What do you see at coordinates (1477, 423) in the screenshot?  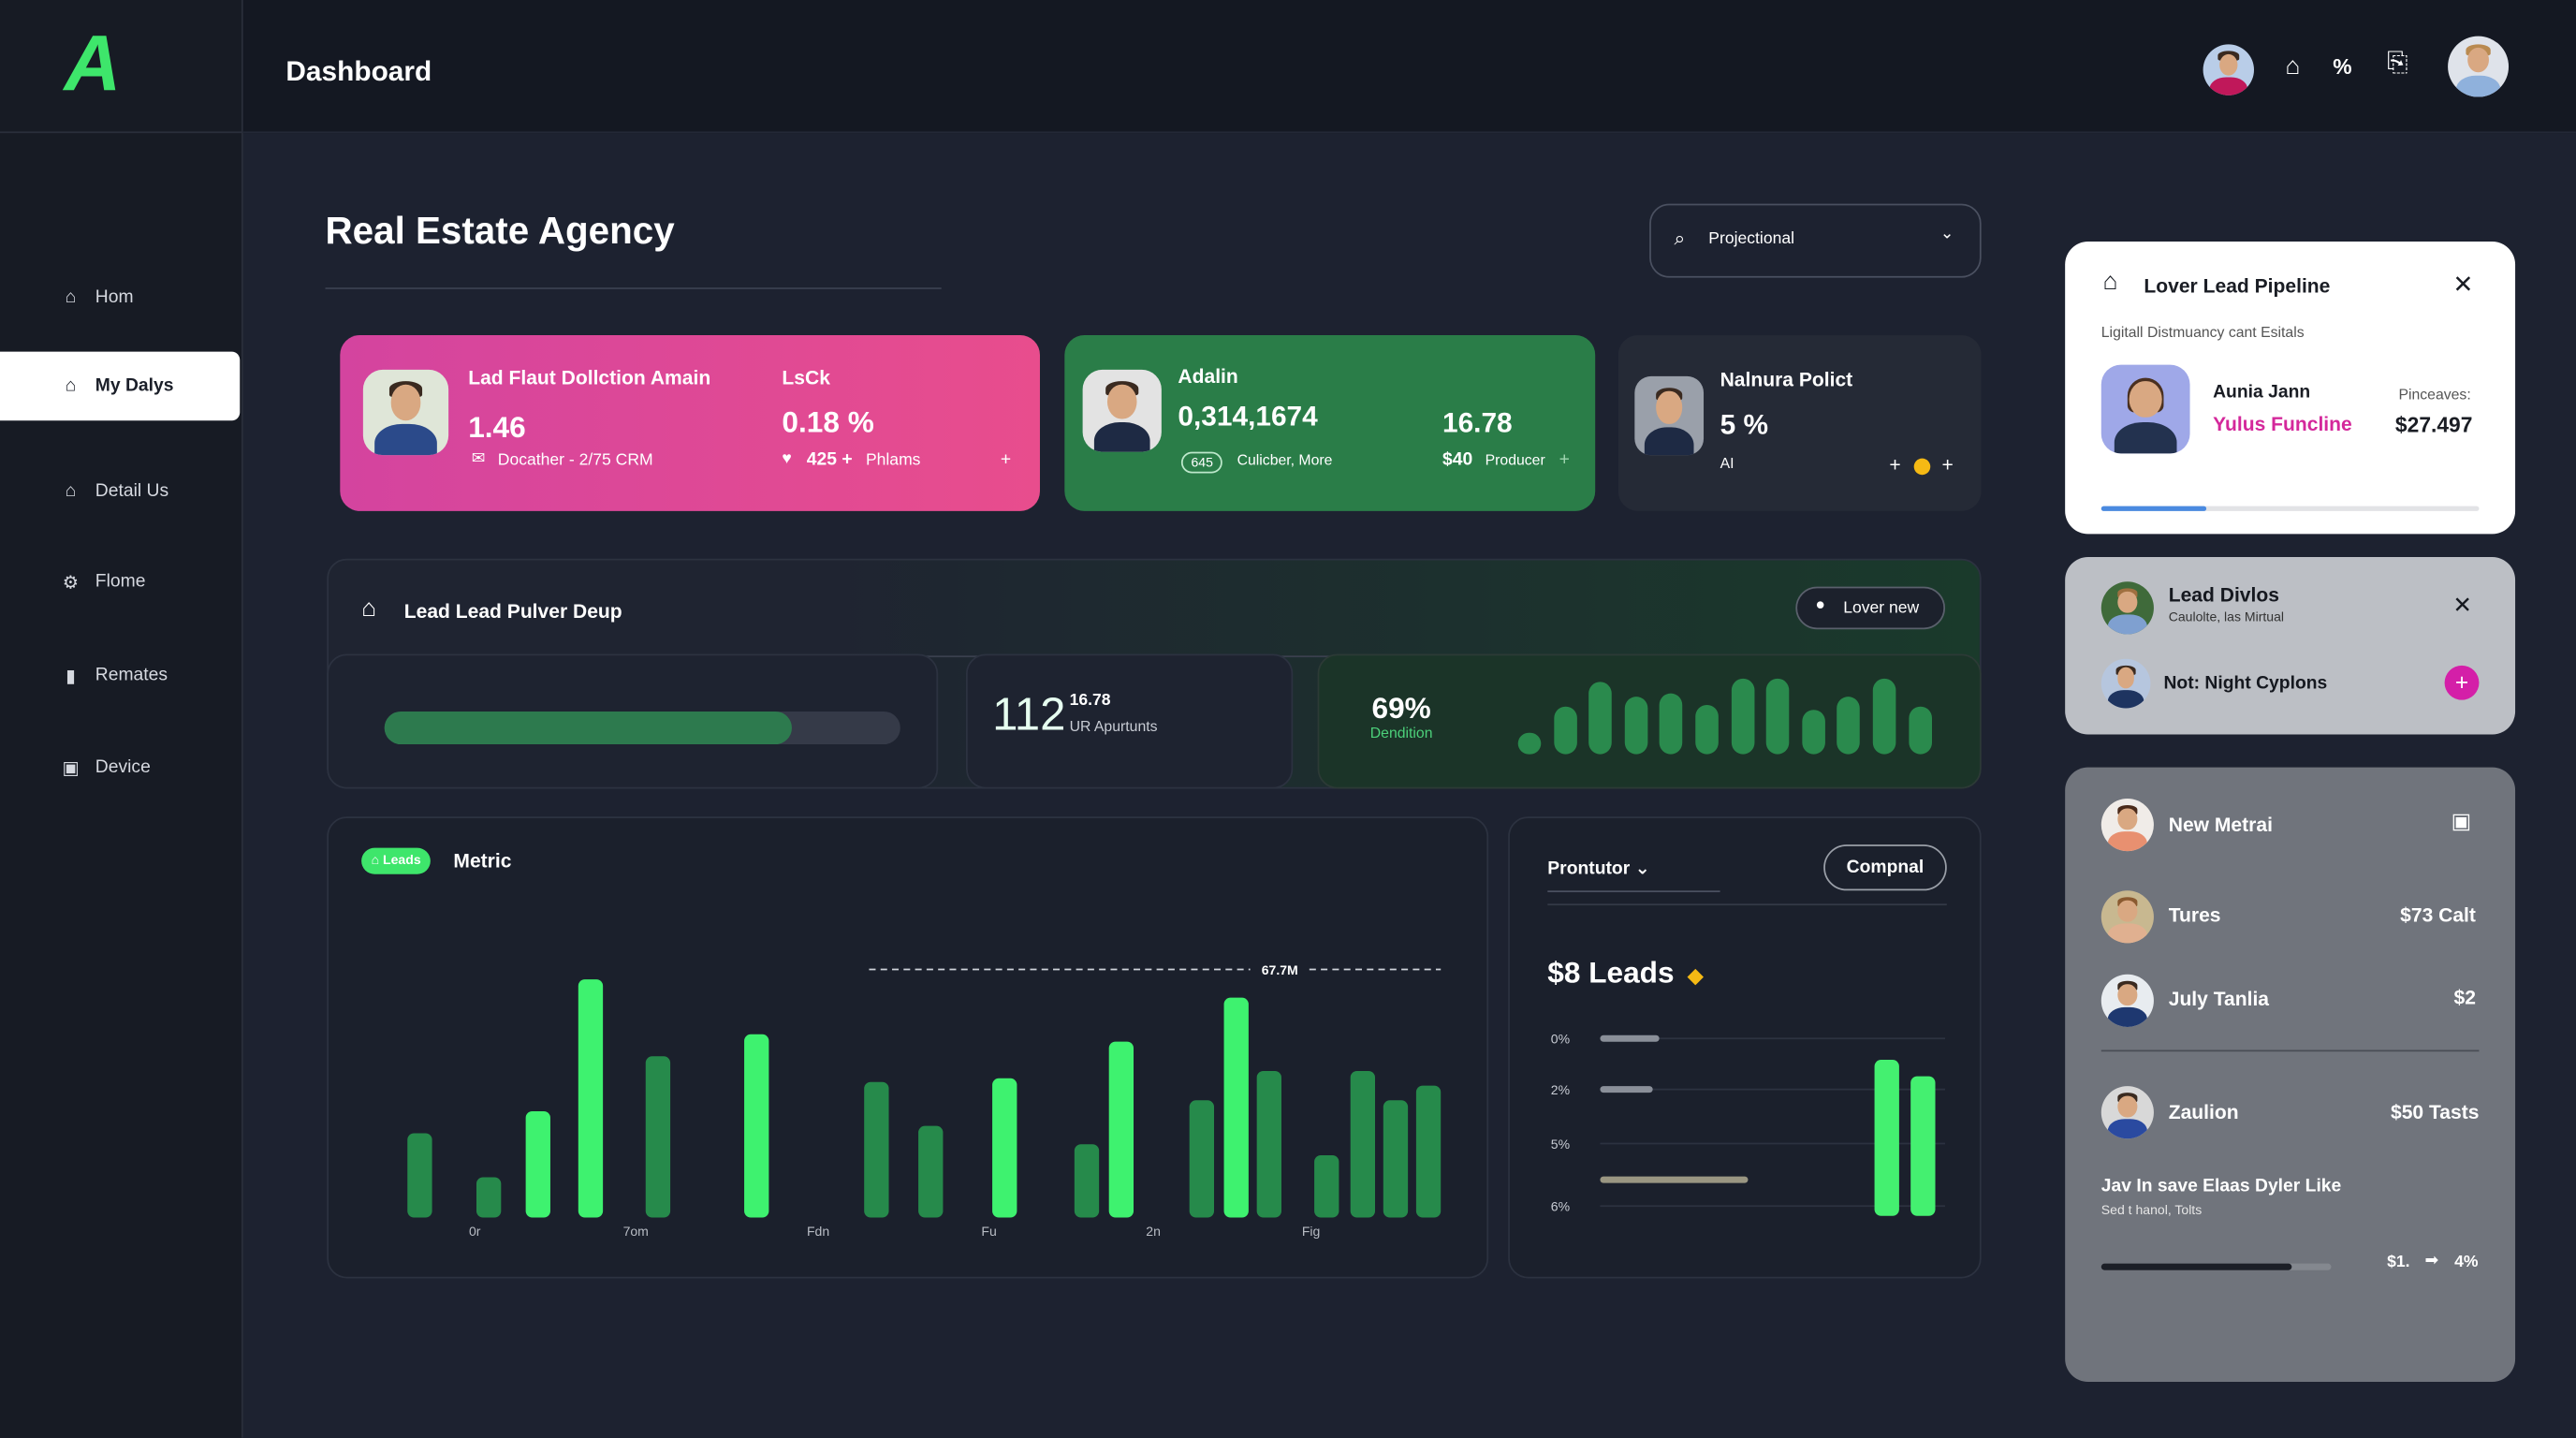 I see `card-value-2: 16.78` at bounding box center [1477, 423].